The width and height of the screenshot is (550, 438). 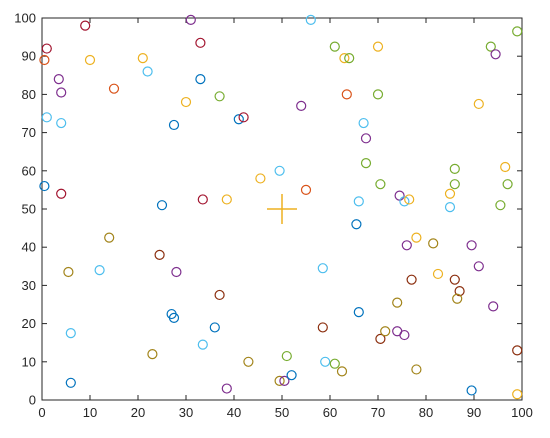 I want to click on y-tick-label: 0, so click(x=32, y=400).